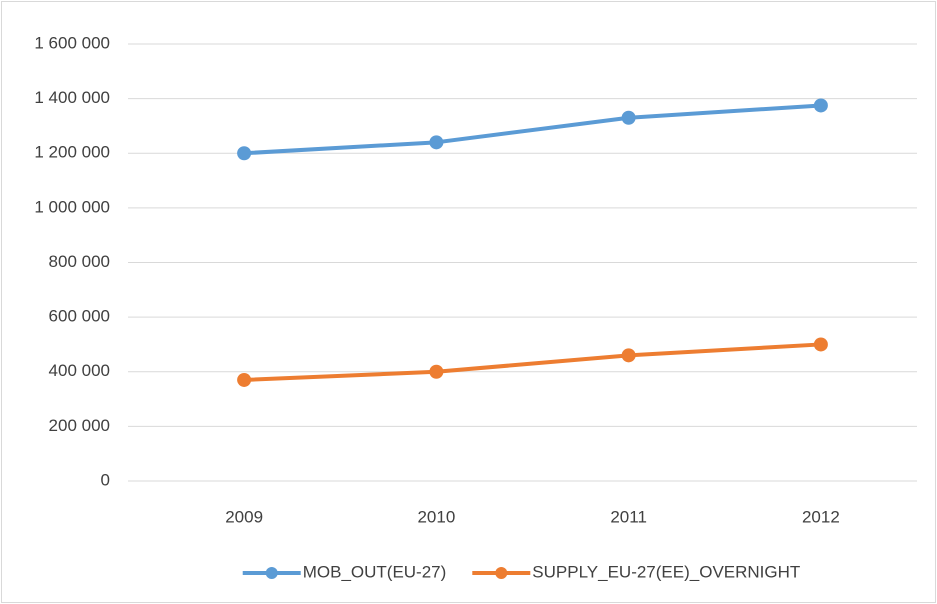 The width and height of the screenshot is (937, 604). What do you see at coordinates (79, 316) in the screenshot?
I see `y-tick-label: 600 000` at bounding box center [79, 316].